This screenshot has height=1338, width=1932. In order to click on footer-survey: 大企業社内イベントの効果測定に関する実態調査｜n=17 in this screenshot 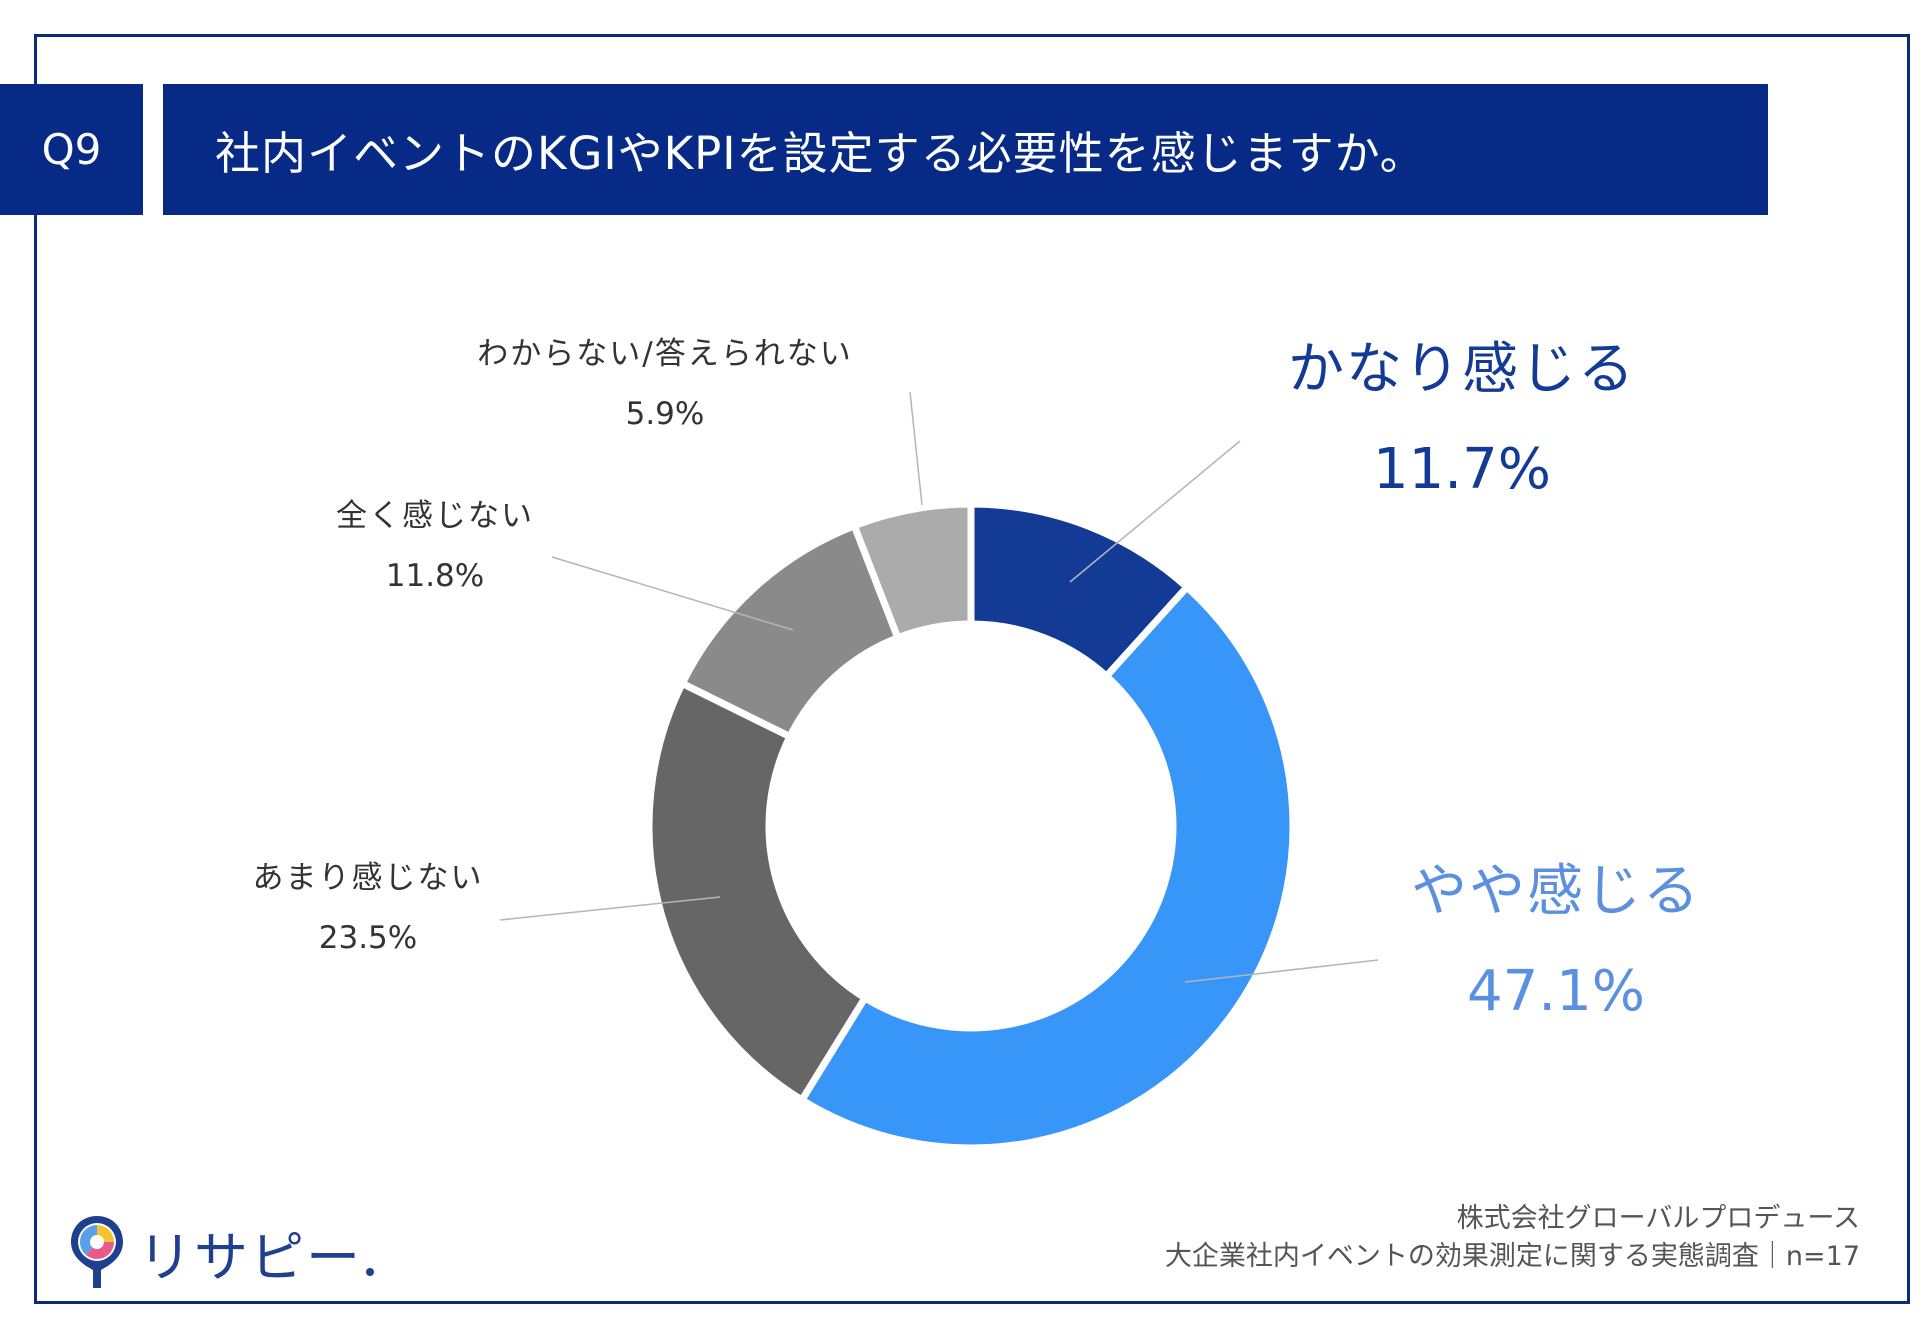, I will do `click(1512, 1256)`.